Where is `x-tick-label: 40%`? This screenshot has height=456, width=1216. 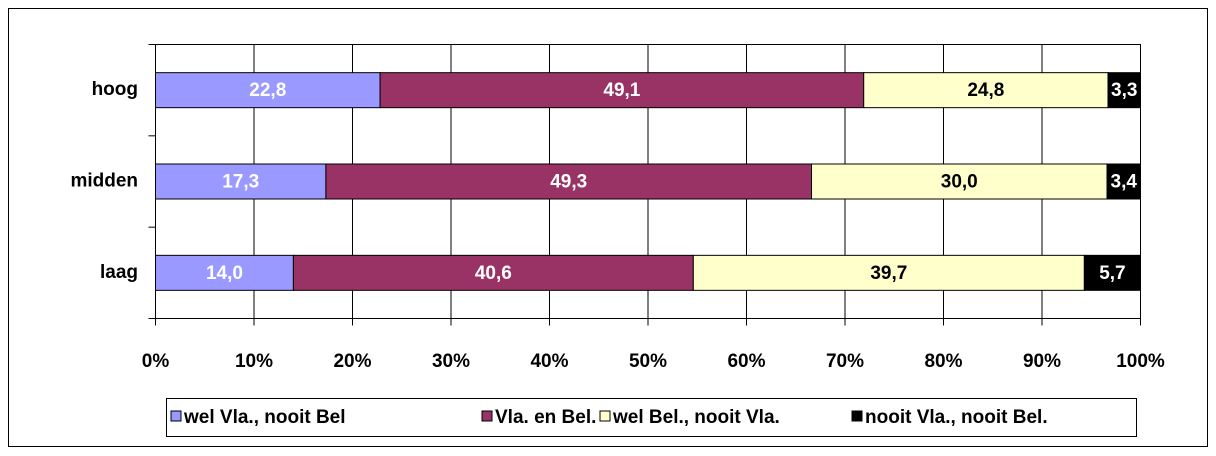 x-tick-label: 40% is located at coordinates (549, 361).